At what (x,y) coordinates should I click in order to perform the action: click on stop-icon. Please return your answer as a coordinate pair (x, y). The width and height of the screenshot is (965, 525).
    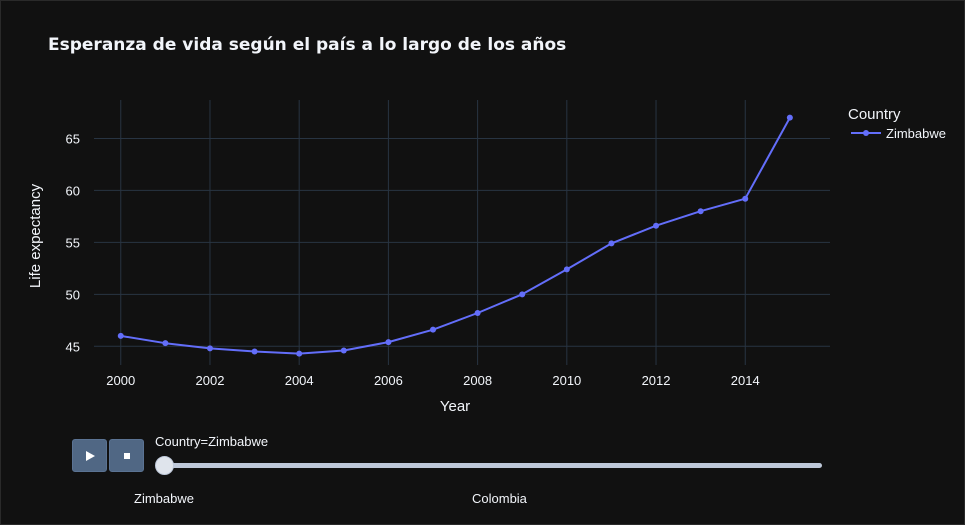
    Looking at the image, I should click on (126, 455).